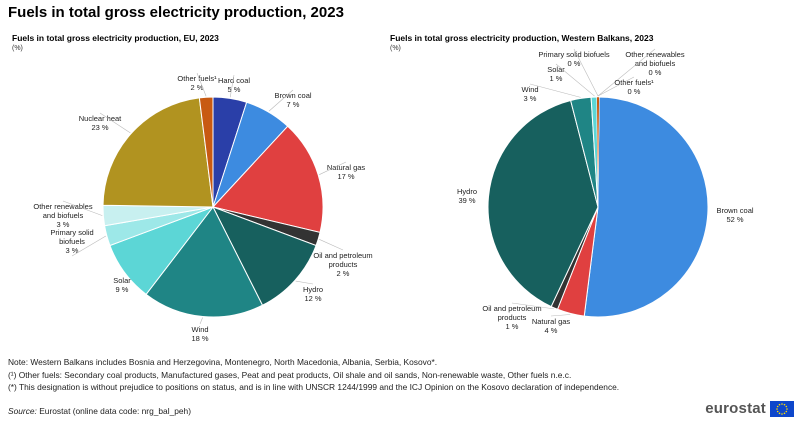 This screenshot has height=421, width=800. Describe the element at coordinates (395, 48) in the screenshot. I see `wb-chart-unit: (%)` at that location.